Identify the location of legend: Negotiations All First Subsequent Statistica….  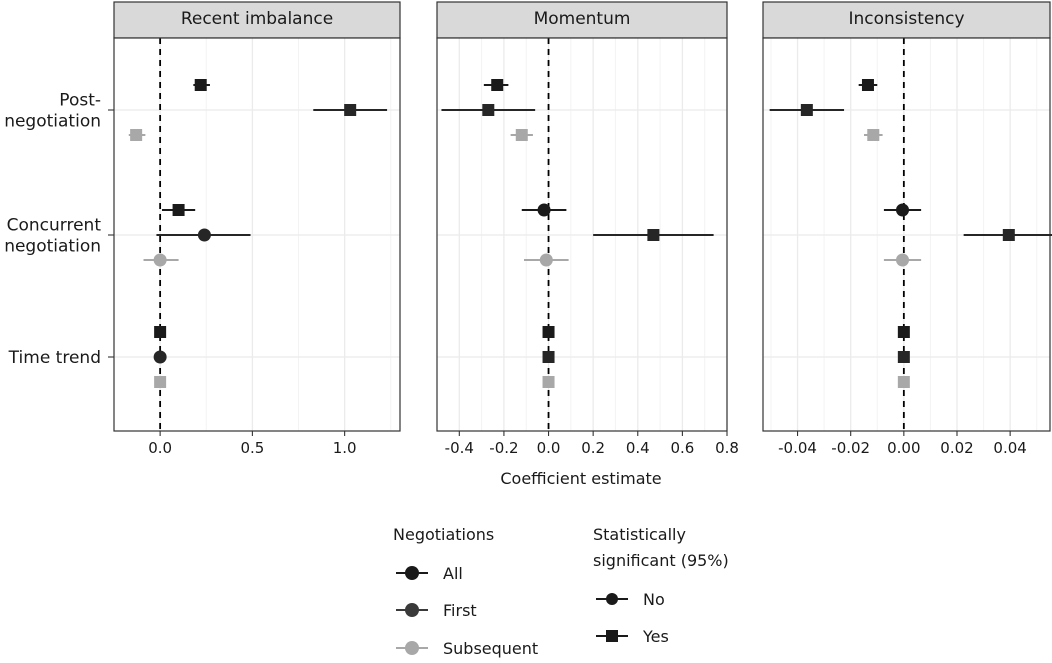
(561, 591).